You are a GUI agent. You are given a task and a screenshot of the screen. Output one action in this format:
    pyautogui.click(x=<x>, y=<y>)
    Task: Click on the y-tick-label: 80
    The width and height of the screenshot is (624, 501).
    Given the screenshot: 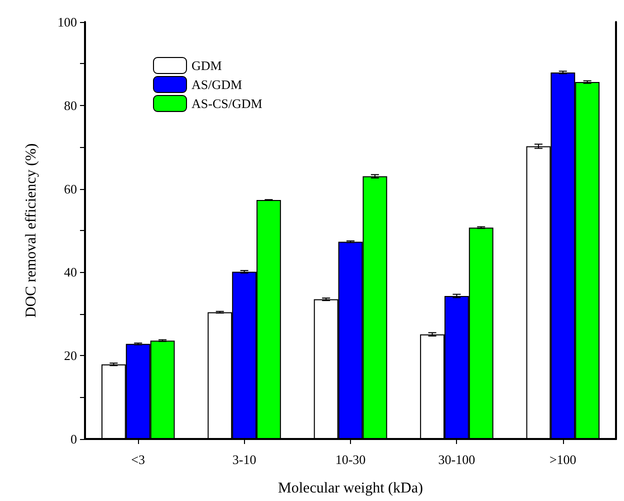 What is the action you would take?
    pyautogui.click(x=70, y=105)
    